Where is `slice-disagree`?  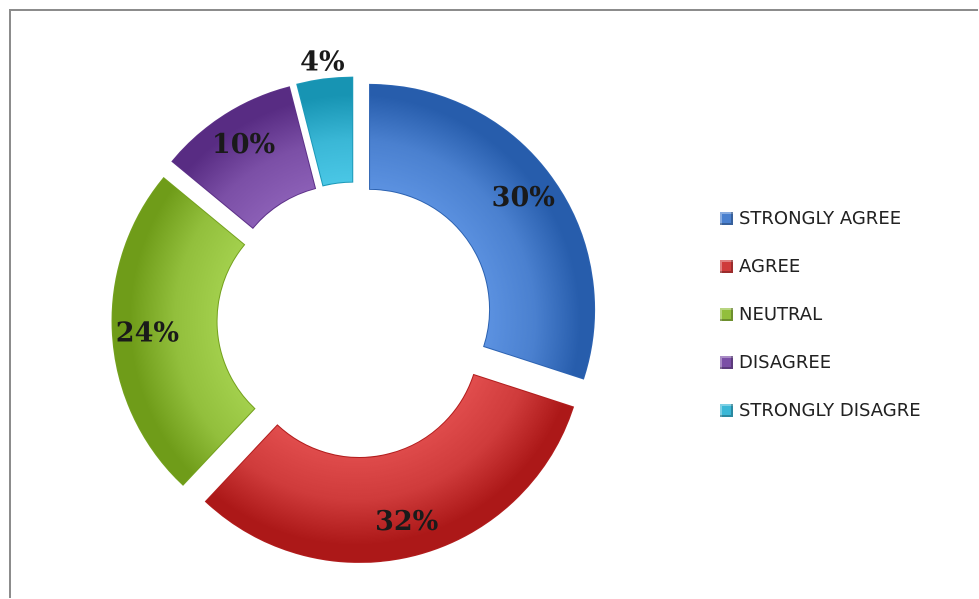
slice-disagree is located at coordinates (244, 158).